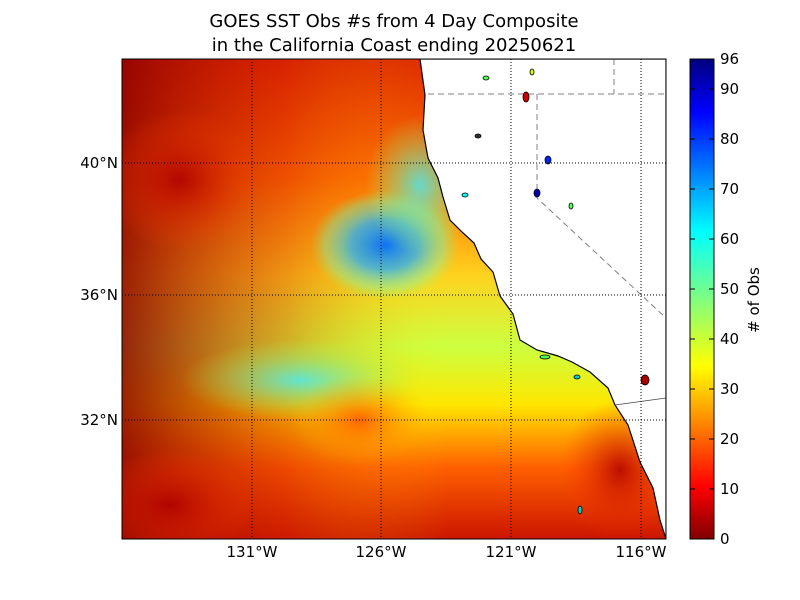 The width and height of the screenshot is (800, 600). I want to click on state-borders, so click(547, 189).